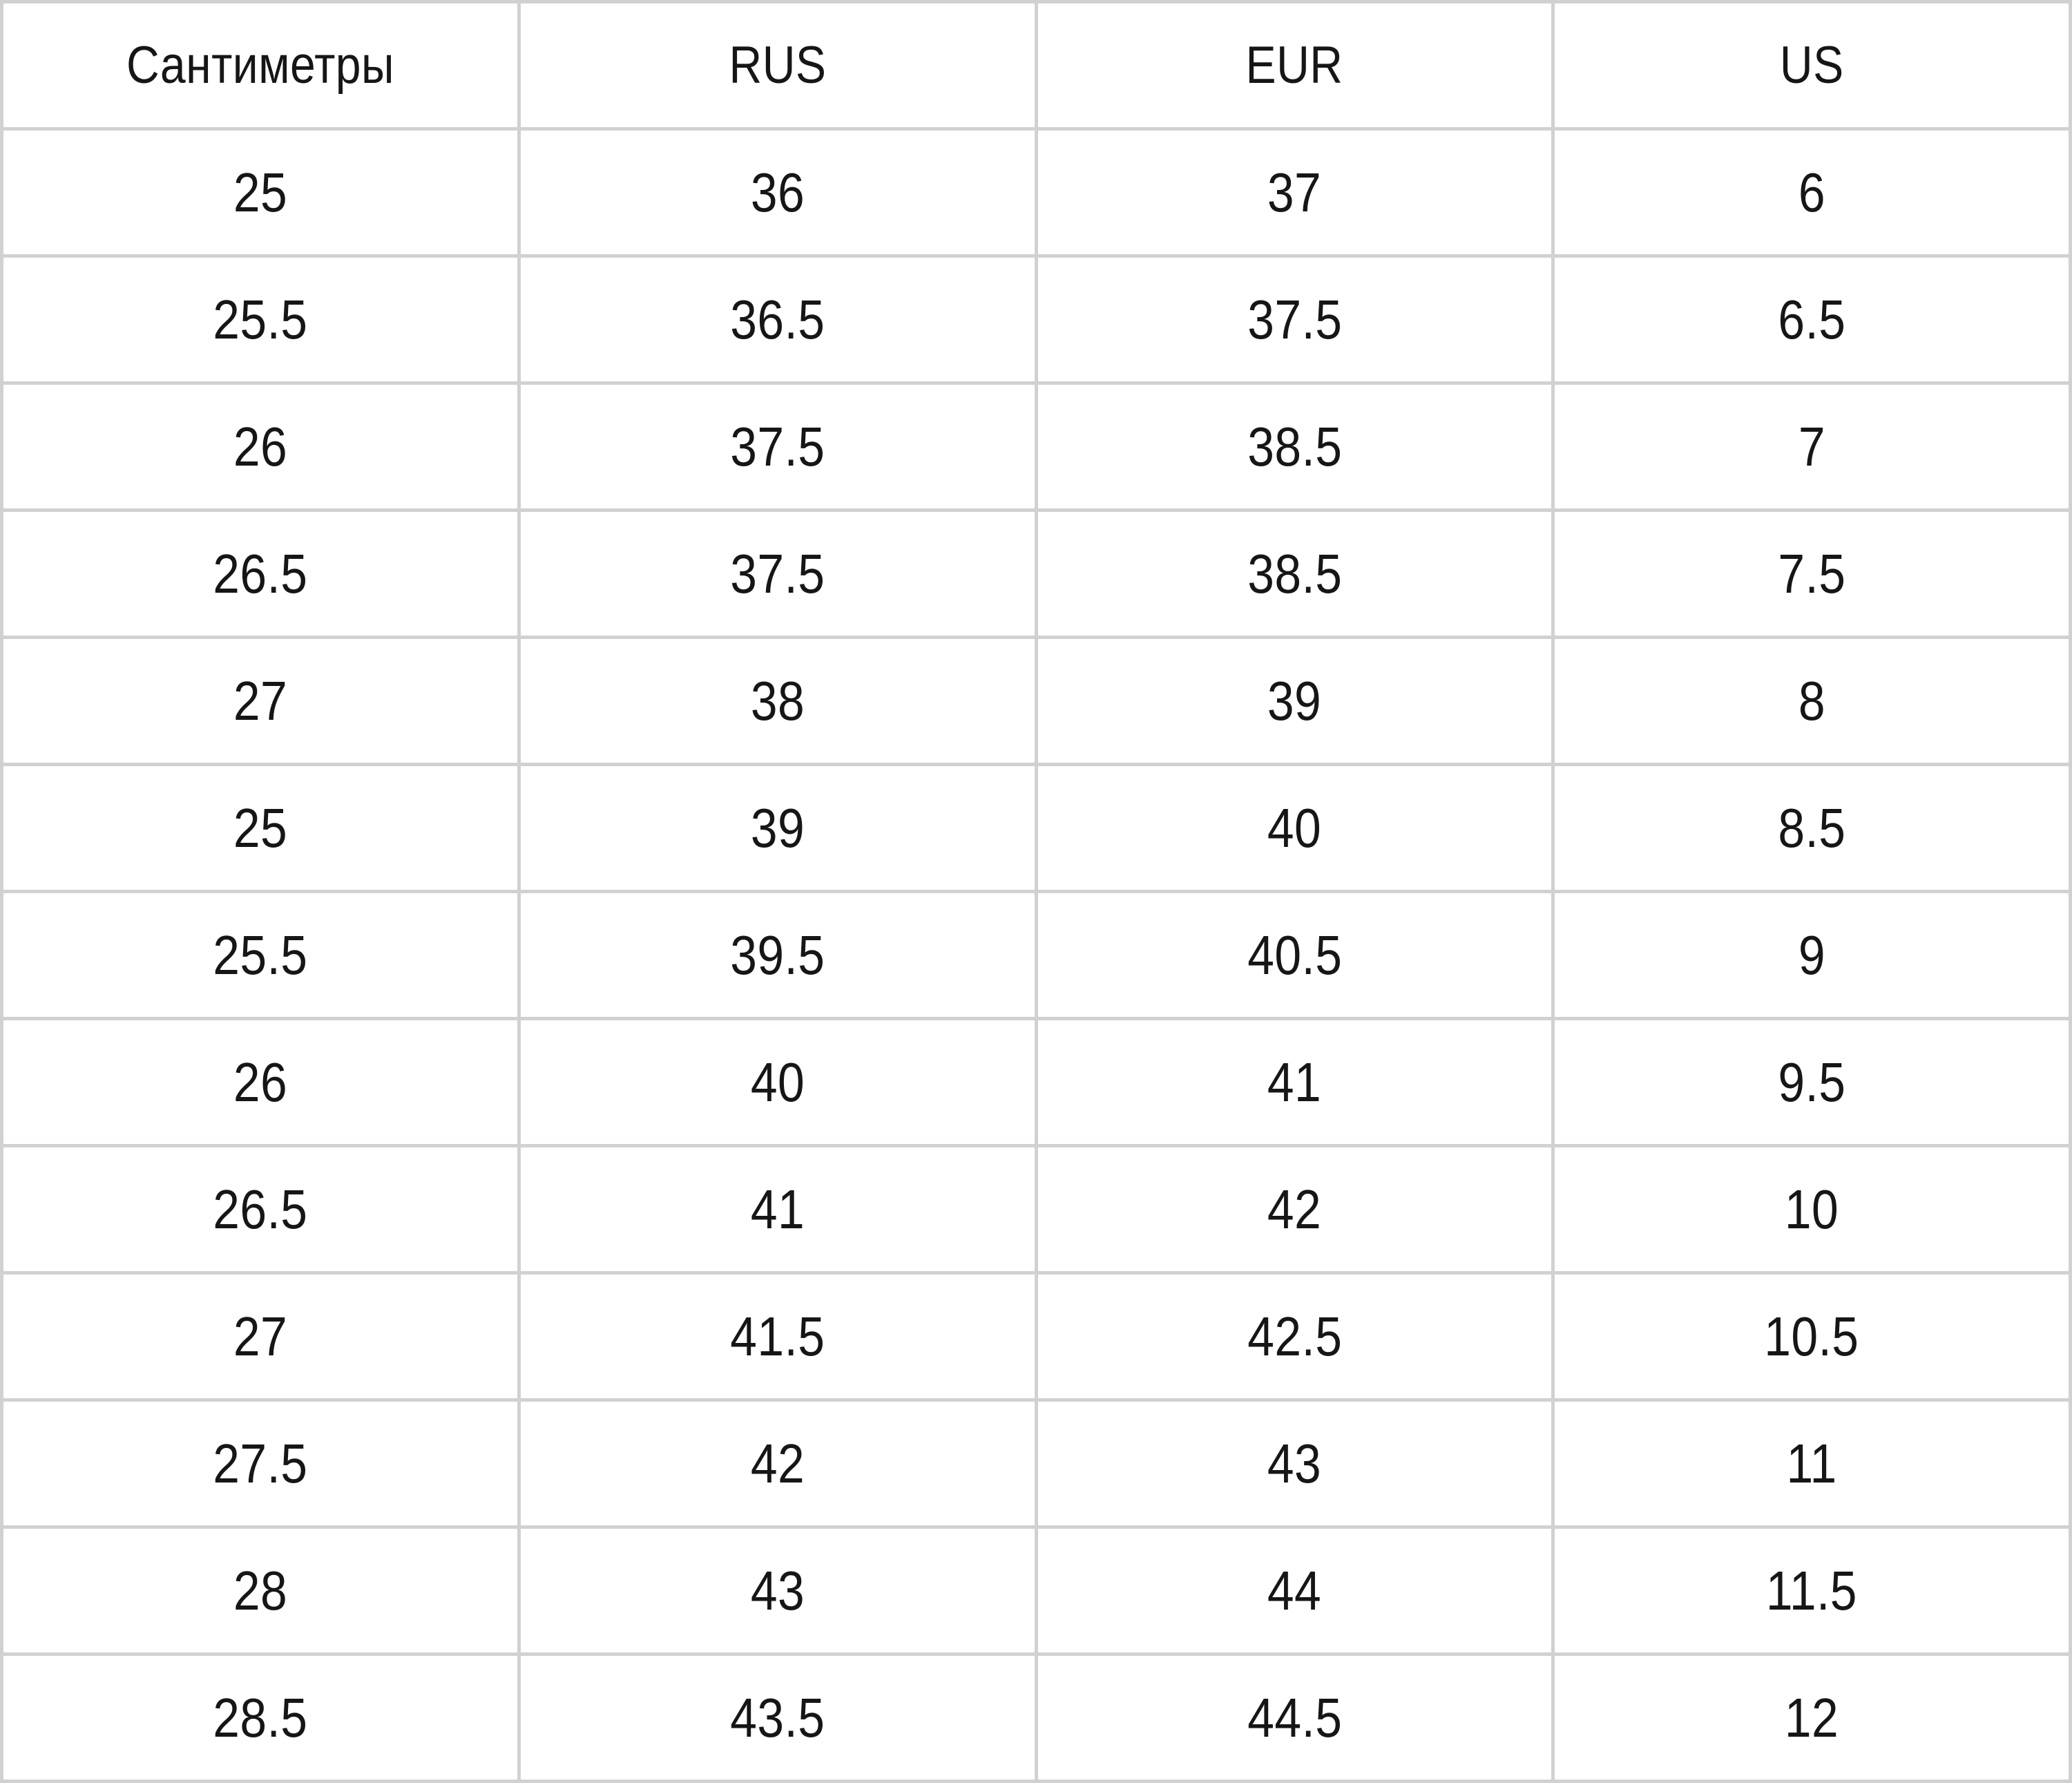 The image size is (2072, 1783). I want to click on cell-value: 10.5, so click(1811, 1336).